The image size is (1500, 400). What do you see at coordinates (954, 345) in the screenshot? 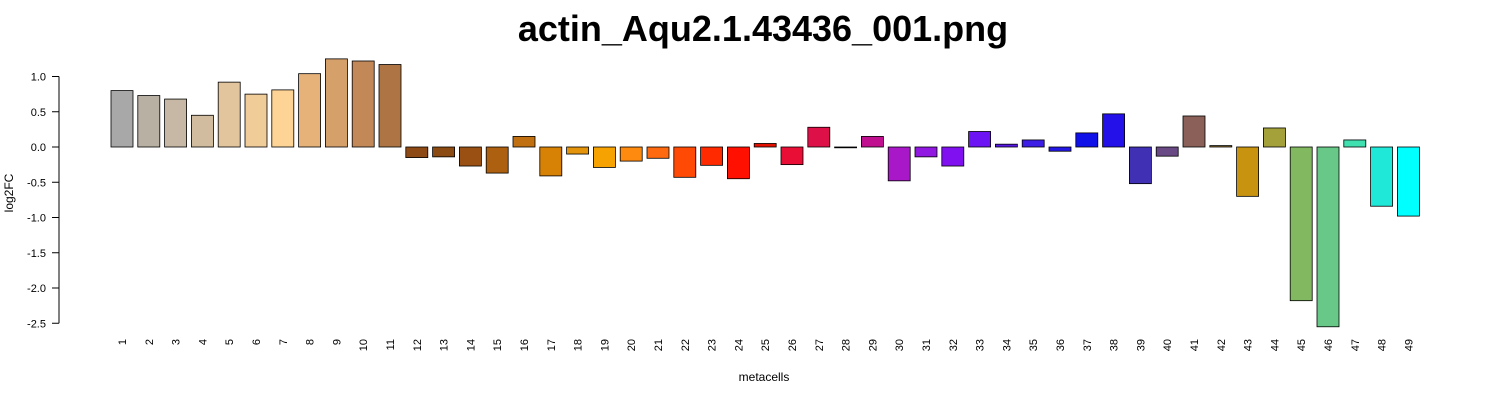
I see `x-tick-label: 32` at bounding box center [954, 345].